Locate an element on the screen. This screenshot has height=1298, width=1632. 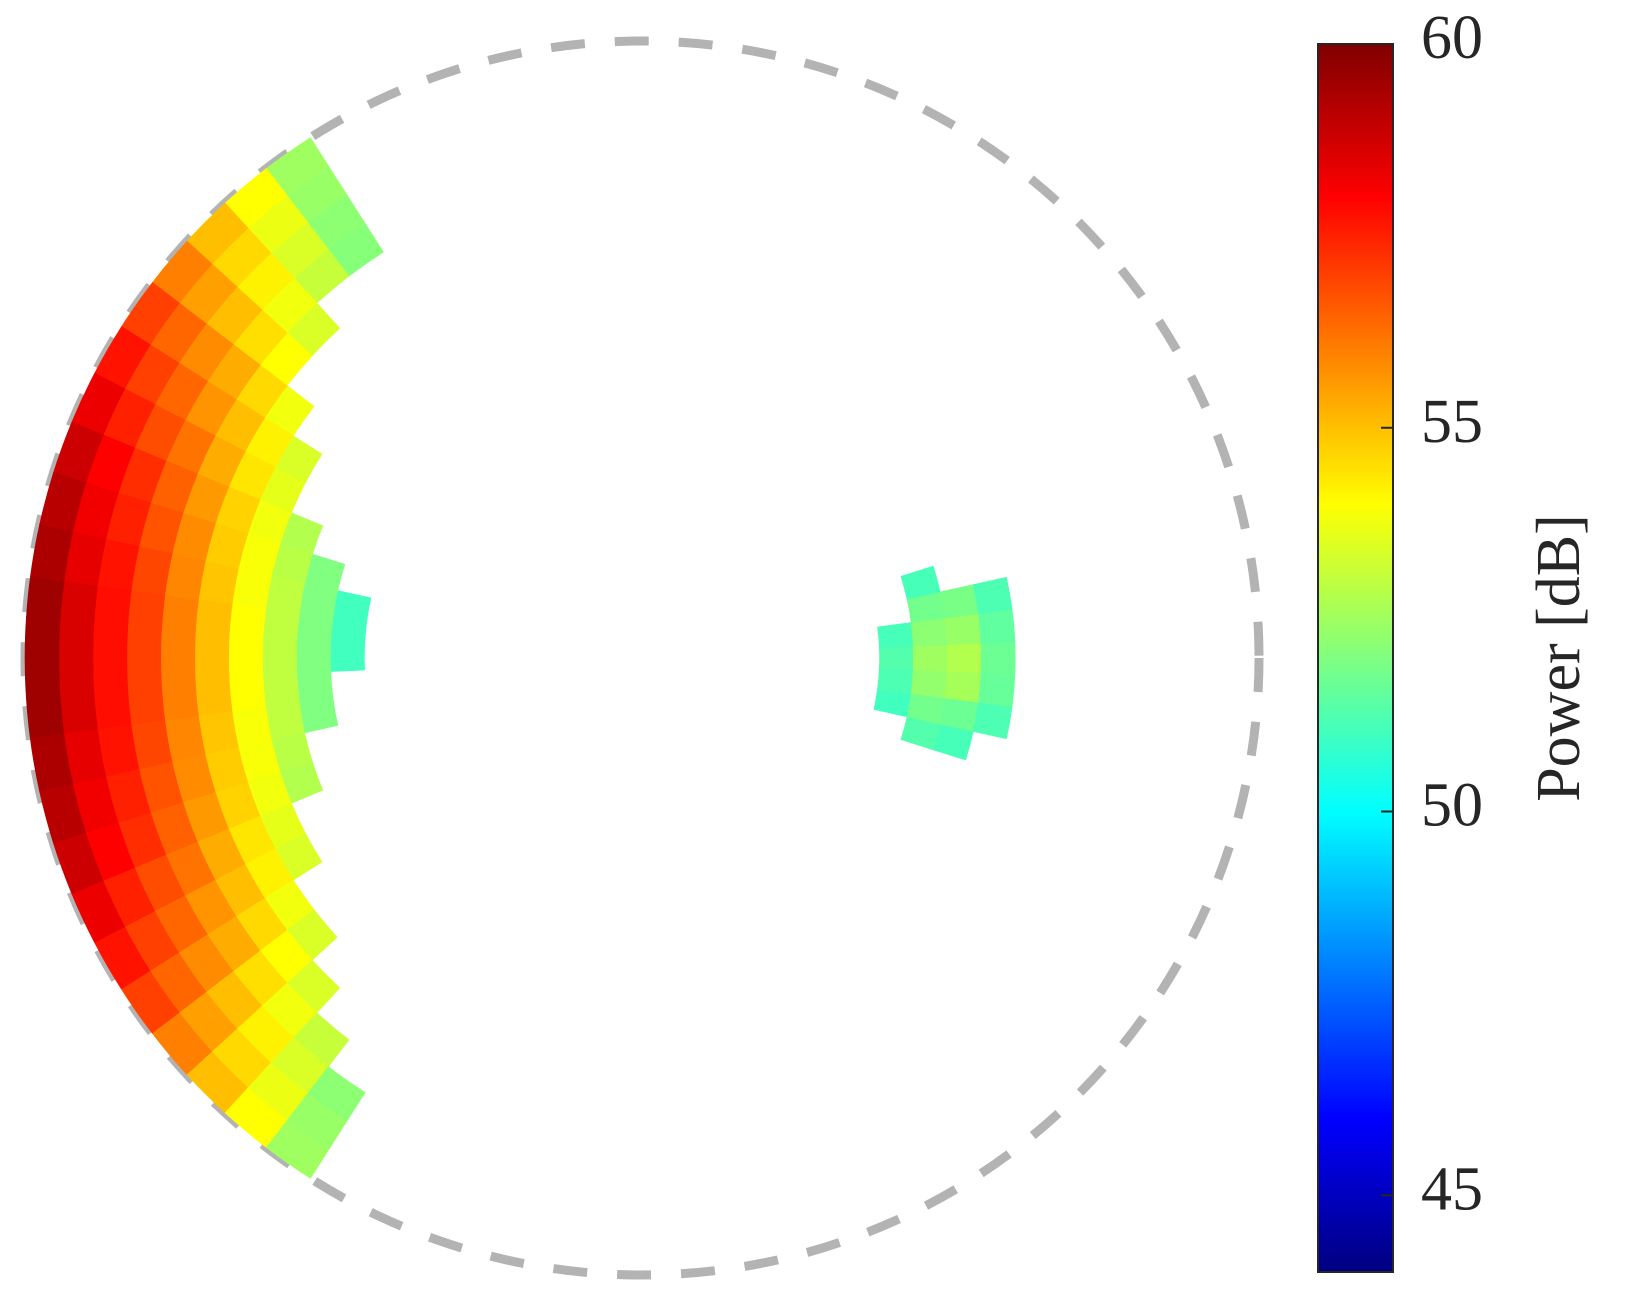
colorbar is located at coordinates (1355, 658).